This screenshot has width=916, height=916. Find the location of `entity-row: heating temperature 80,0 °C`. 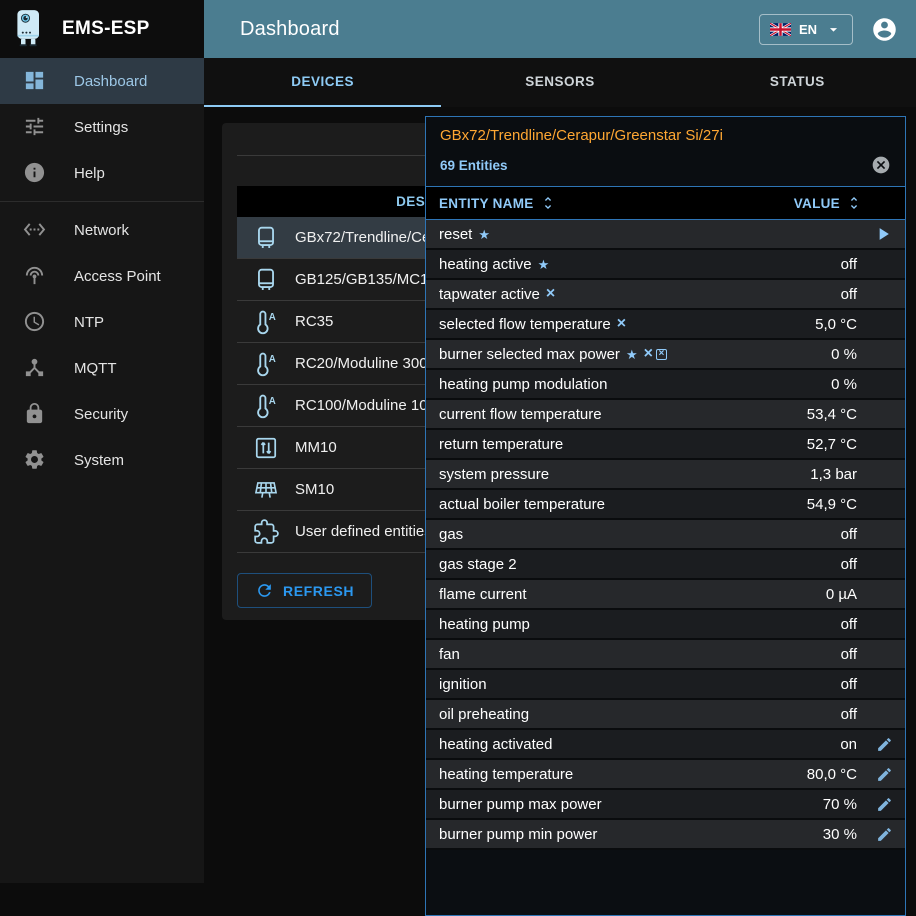

entity-row: heating temperature 80,0 °C is located at coordinates (665, 775).